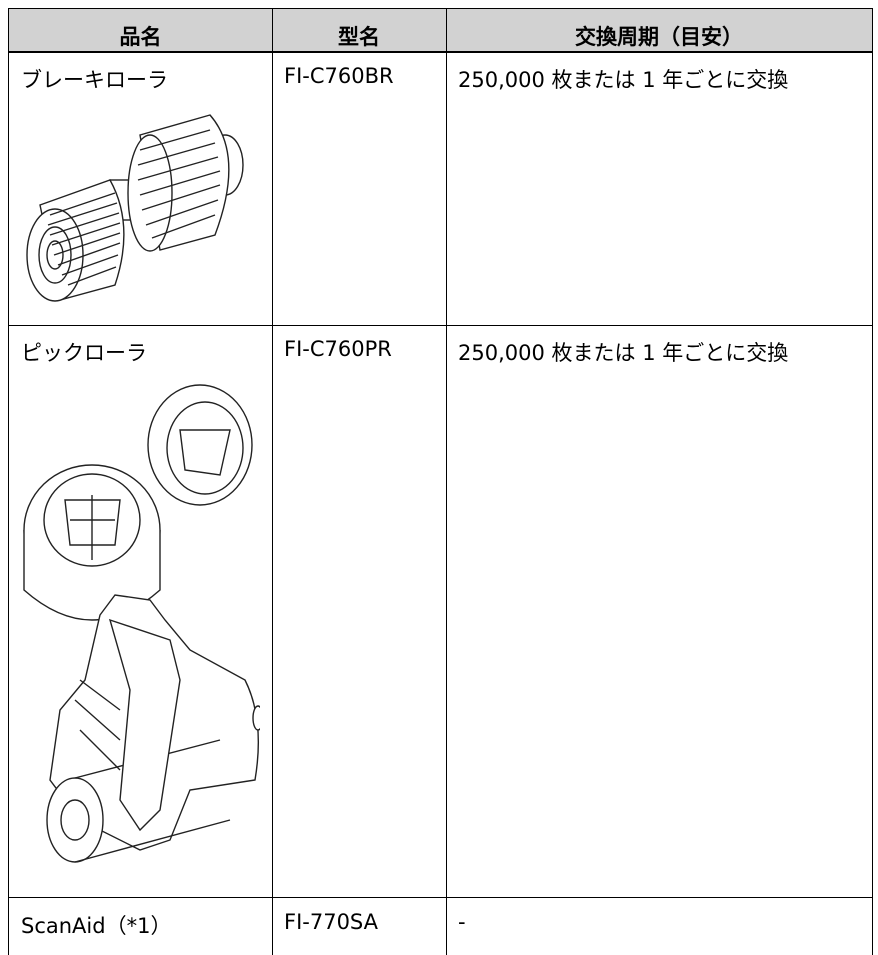  What do you see at coordinates (140, 30) in the screenshot?
I see `header-cell: 品名` at bounding box center [140, 30].